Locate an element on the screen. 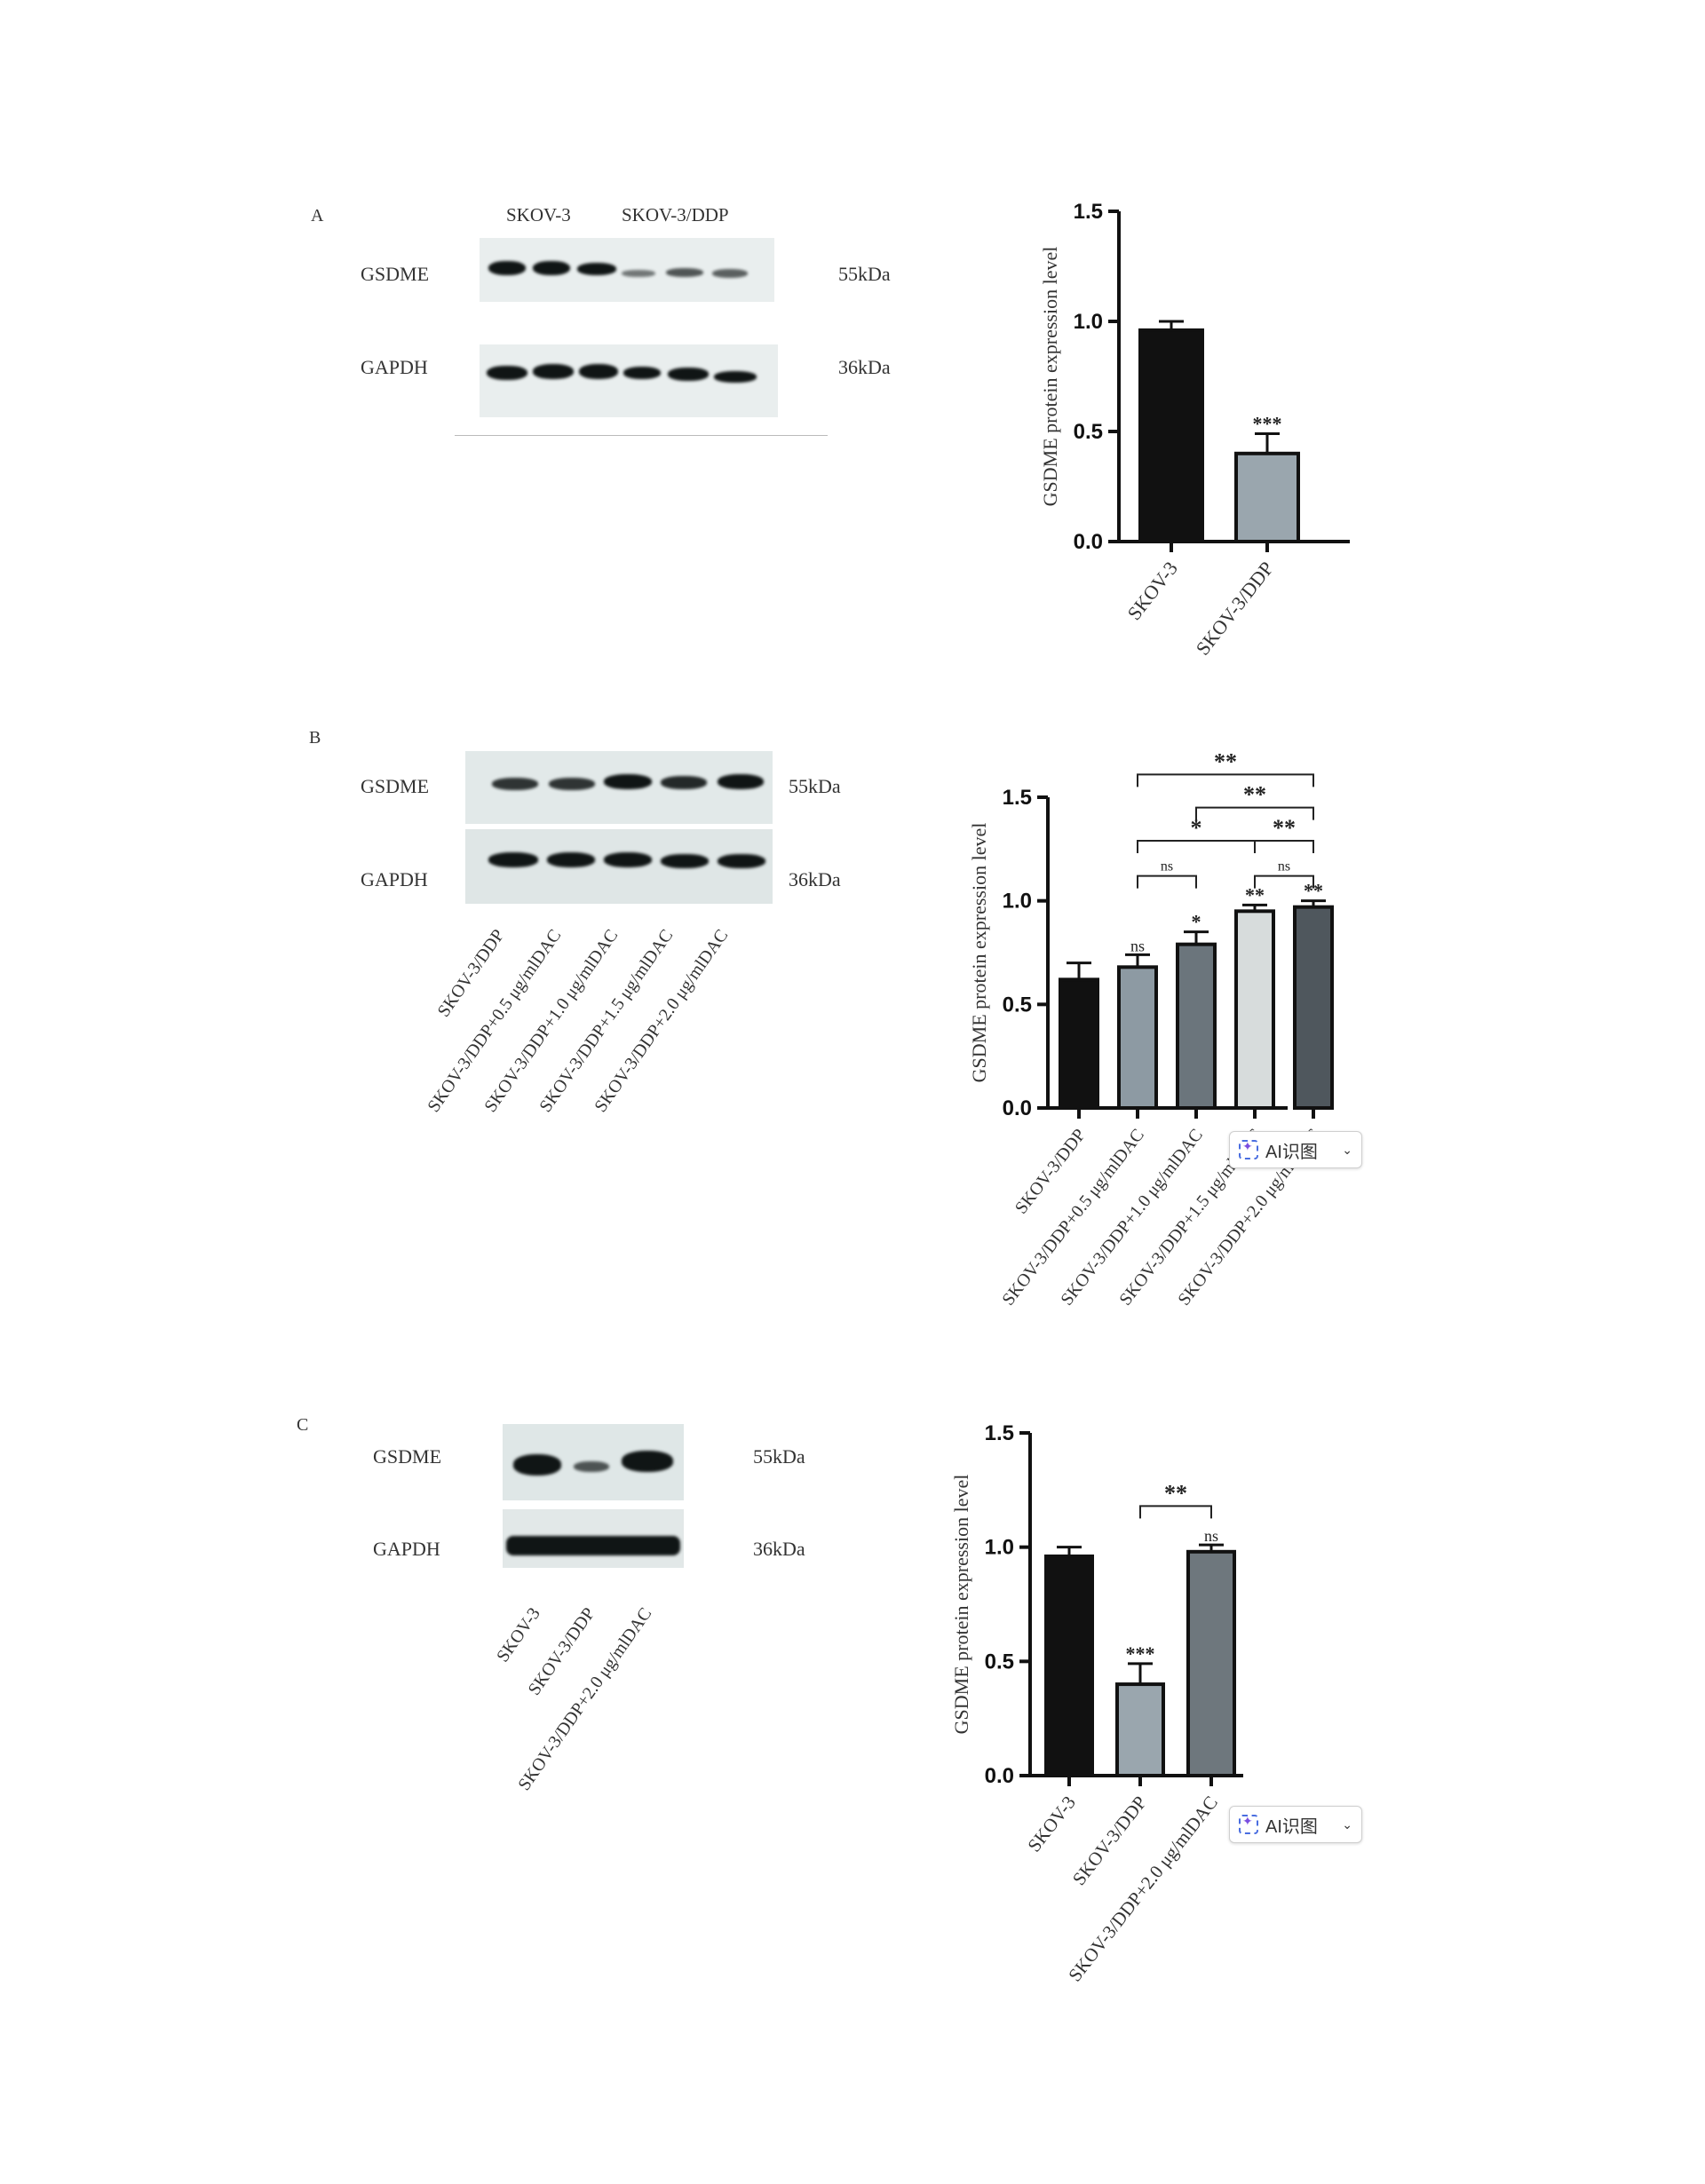 Image resolution: width=1705 pixels, height=2184 pixels. western-blot-gsdme-c is located at coordinates (593, 1462).